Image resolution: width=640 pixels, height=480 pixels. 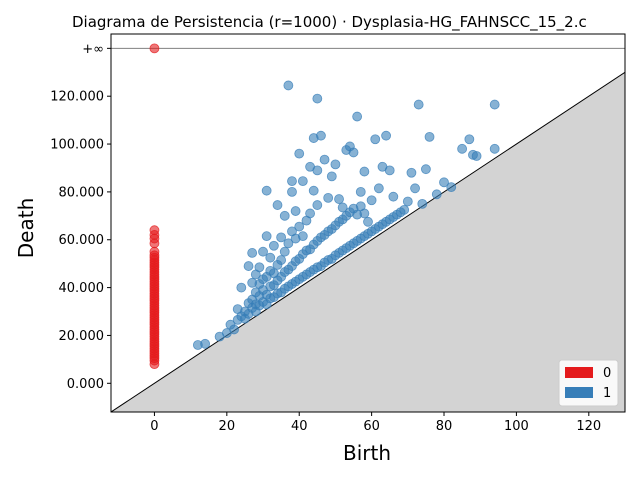 What do you see at coordinates (93, 49) in the screenshot?
I see `infinity-tick-label: +∞` at bounding box center [93, 49].